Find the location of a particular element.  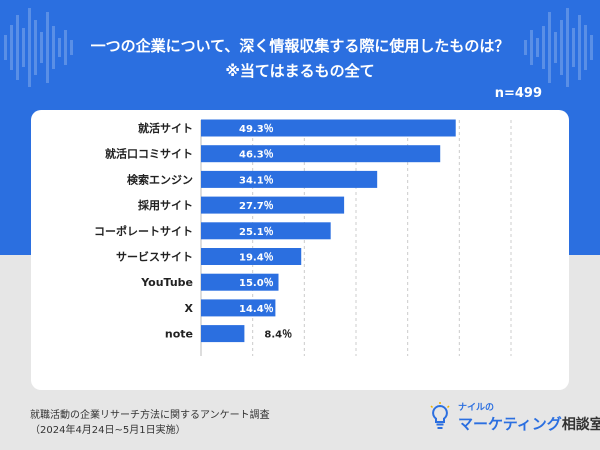

data-label: 19.4％ is located at coordinates (256, 258).